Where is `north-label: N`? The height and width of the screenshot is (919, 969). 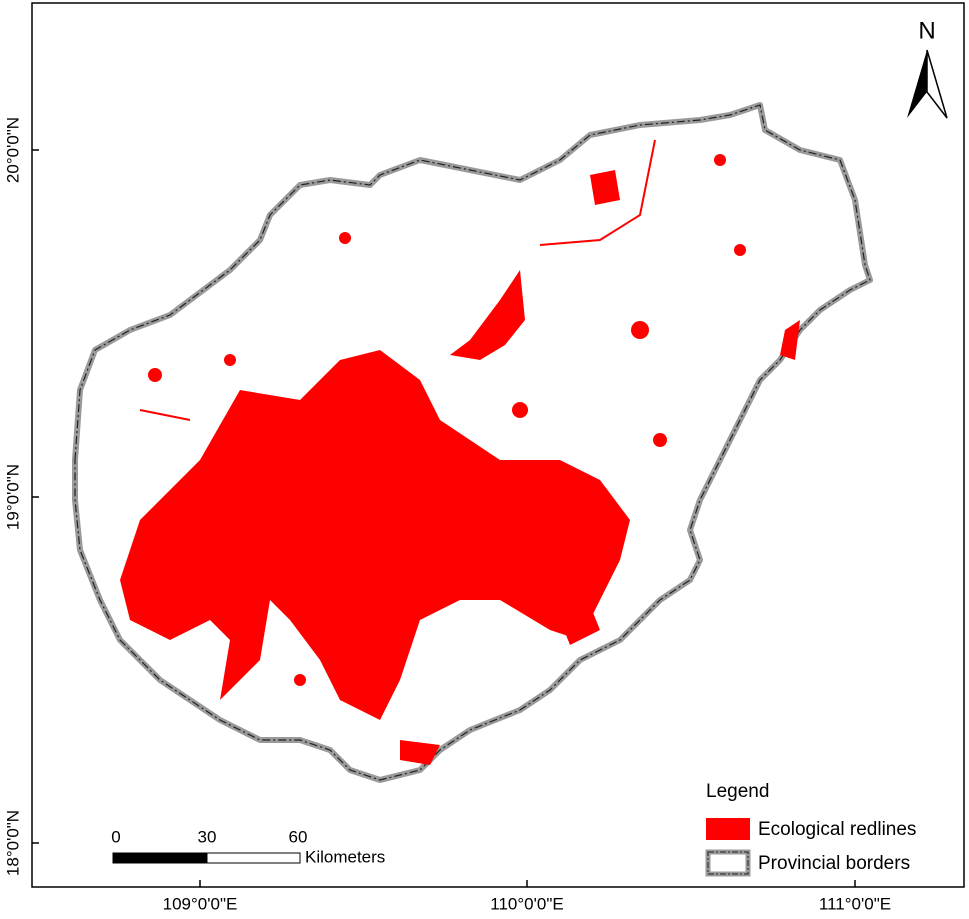 north-label: N is located at coordinates (926, 30).